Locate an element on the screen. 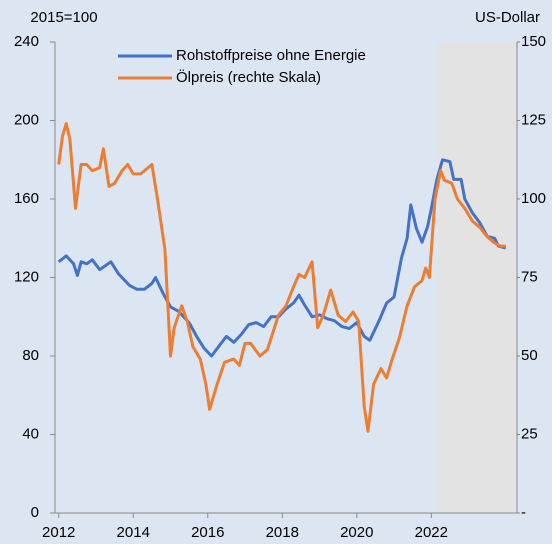 Image resolution: width=552 pixels, height=544 pixels. y2-tick-label: 75 is located at coordinates (529, 276).